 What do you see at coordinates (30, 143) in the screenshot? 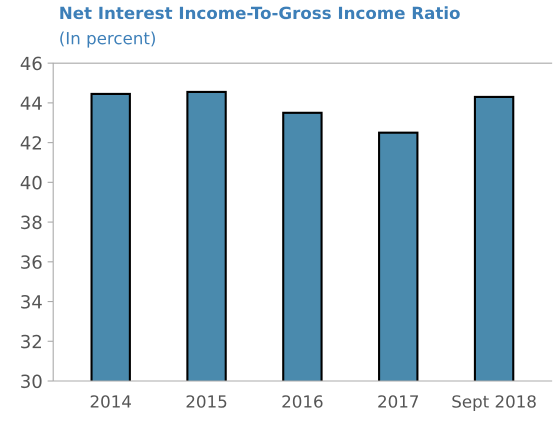
I see `y-tick-label: 42` at bounding box center [30, 143].